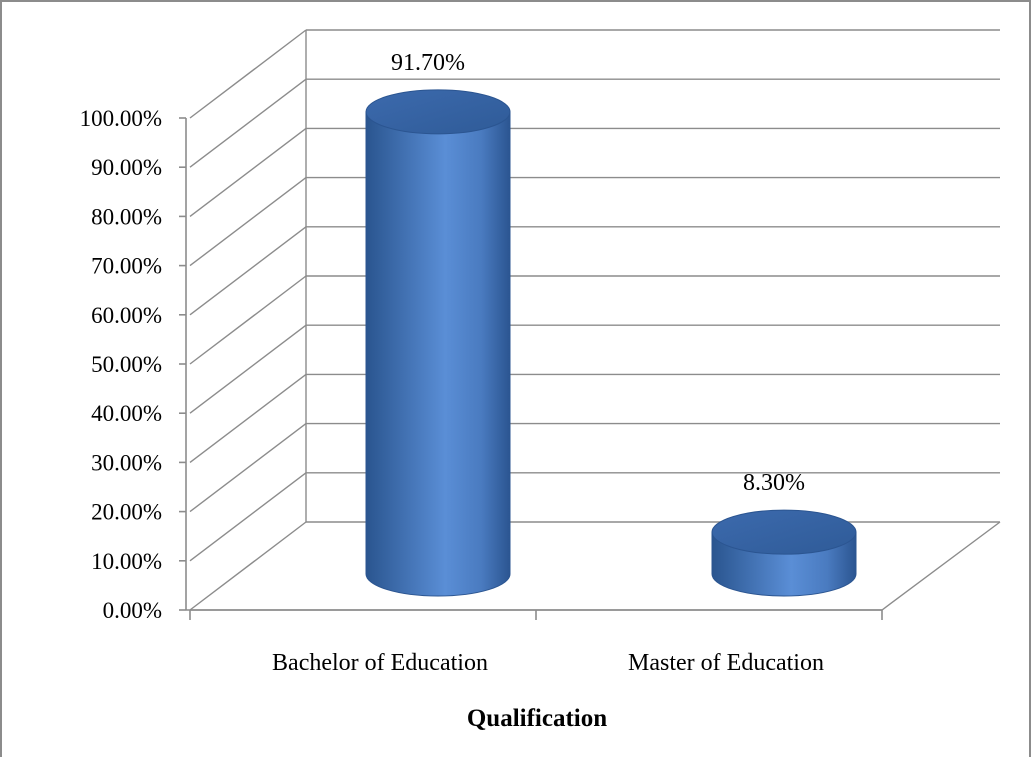 The image size is (1031, 757). Describe the element at coordinates (126, 216) in the screenshot. I see `y-tick-label: 80.00%` at that location.